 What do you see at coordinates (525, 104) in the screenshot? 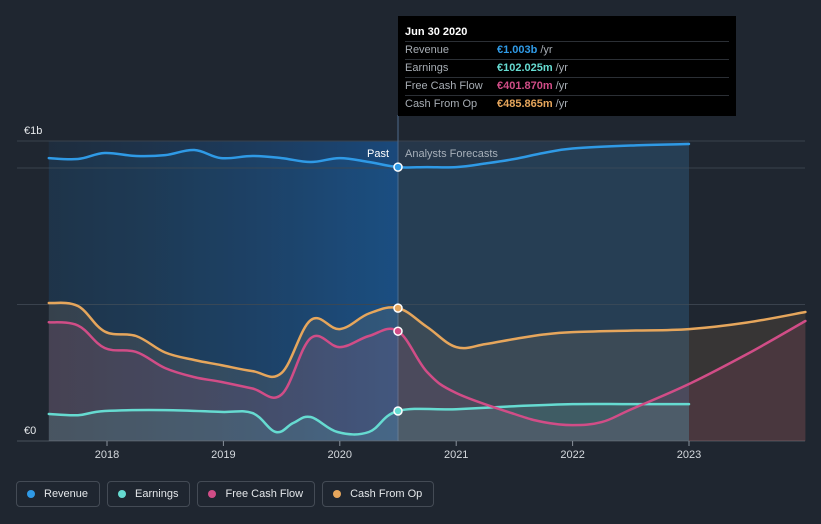
I see `tooltip-value: €485.865m` at bounding box center [525, 104].